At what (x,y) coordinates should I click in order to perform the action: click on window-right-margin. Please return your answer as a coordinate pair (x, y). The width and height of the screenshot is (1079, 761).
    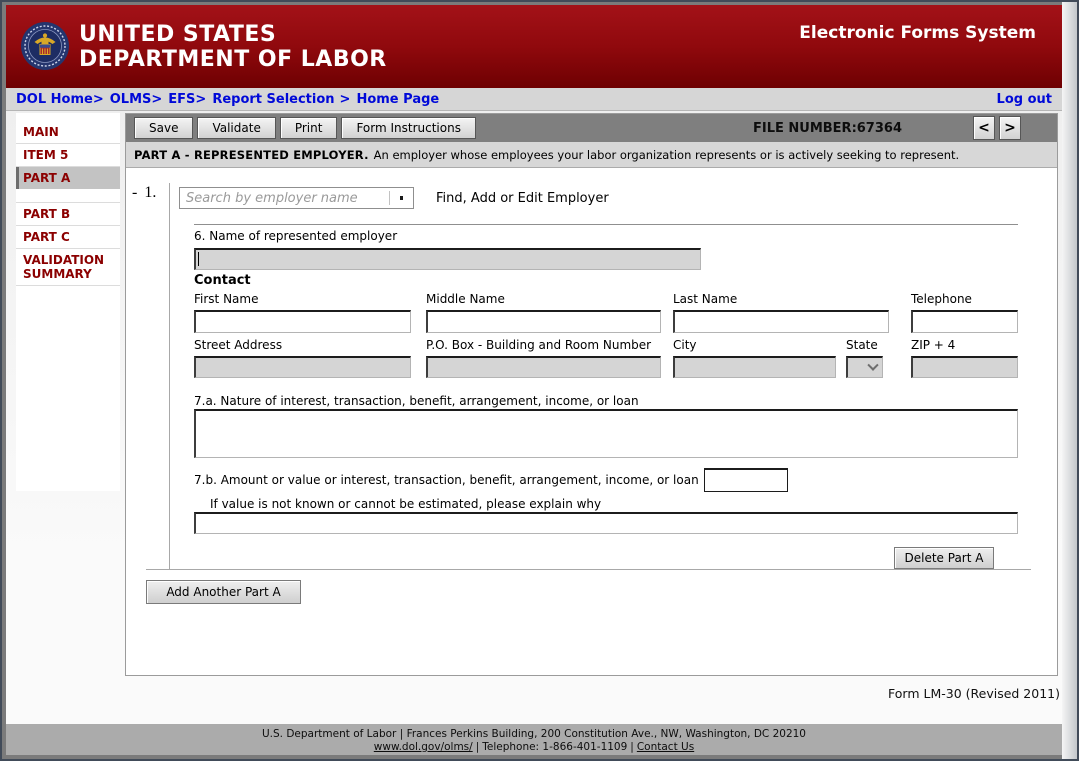
    Looking at the image, I should click on (1069, 380).